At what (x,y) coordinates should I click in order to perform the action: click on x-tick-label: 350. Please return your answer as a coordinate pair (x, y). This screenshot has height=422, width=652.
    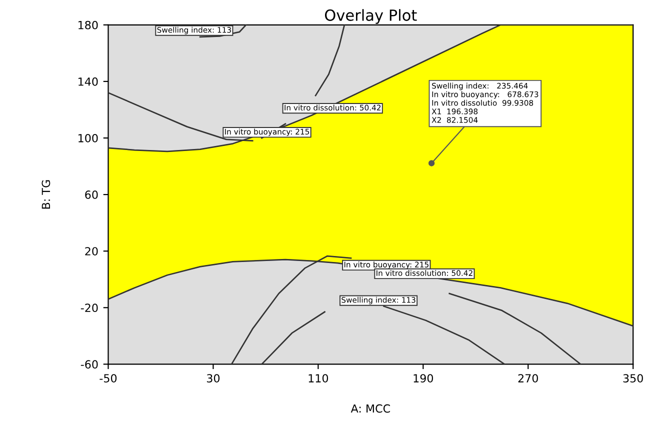
    Looking at the image, I should click on (633, 378).